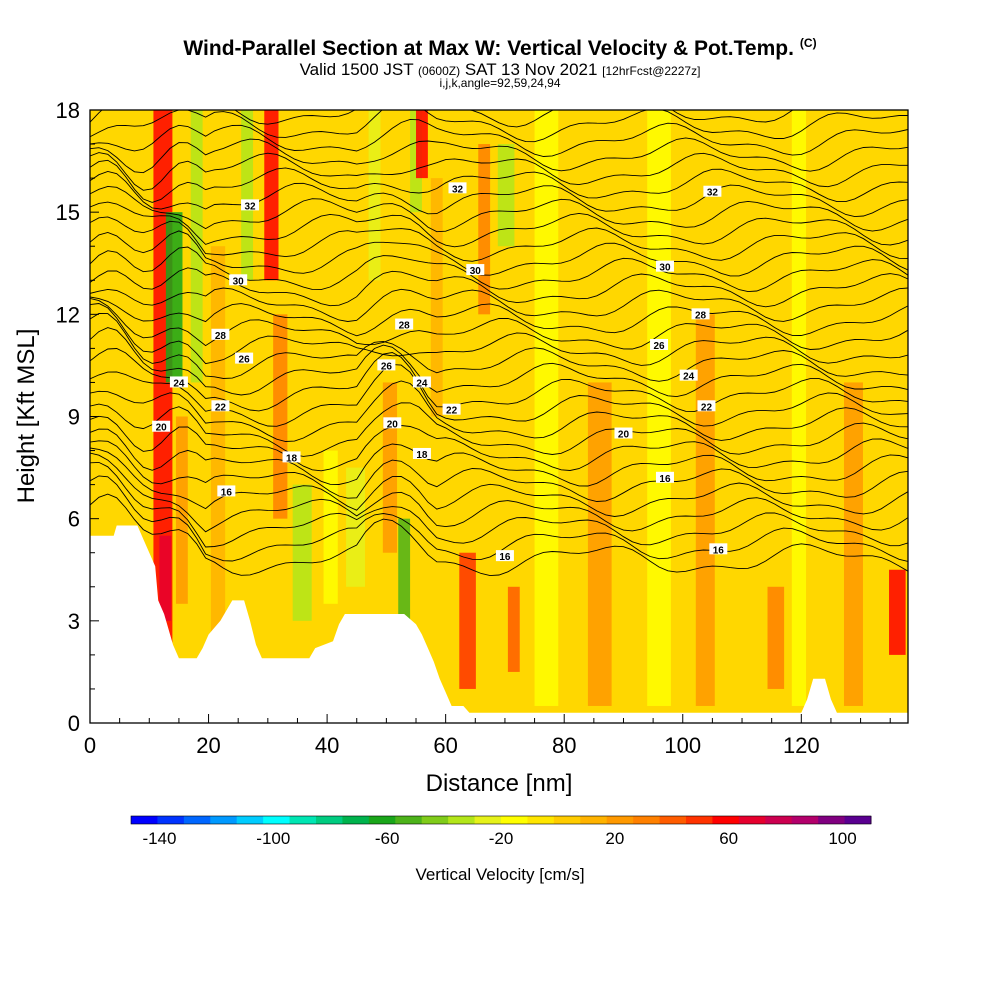  I want to click on contour-label-19: 20, so click(392, 423).